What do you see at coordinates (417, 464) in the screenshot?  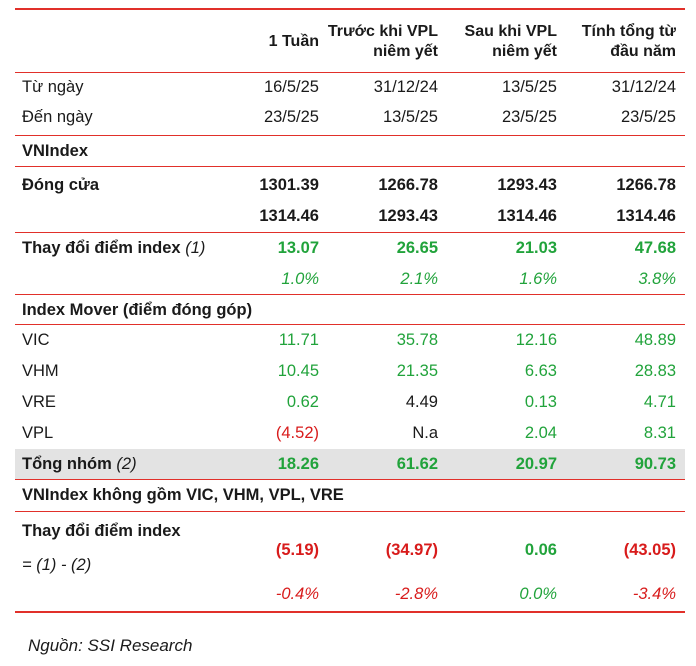 I see `cell-value: 61.62` at bounding box center [417, 464].